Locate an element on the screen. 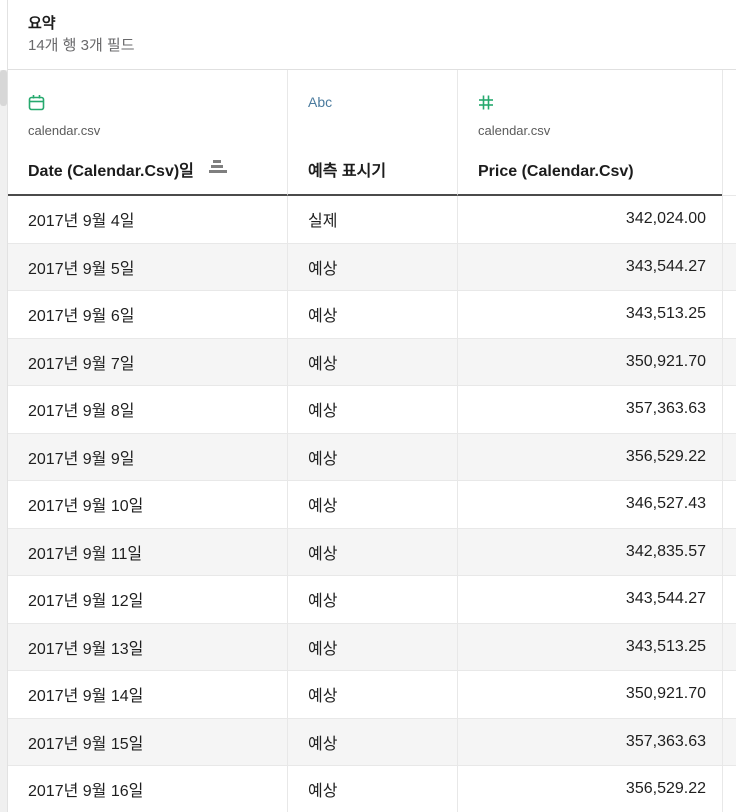 This screenshot has width=736, height=812. date-cell: 2017년 9월 5일 is located at coordinates (148, 266).